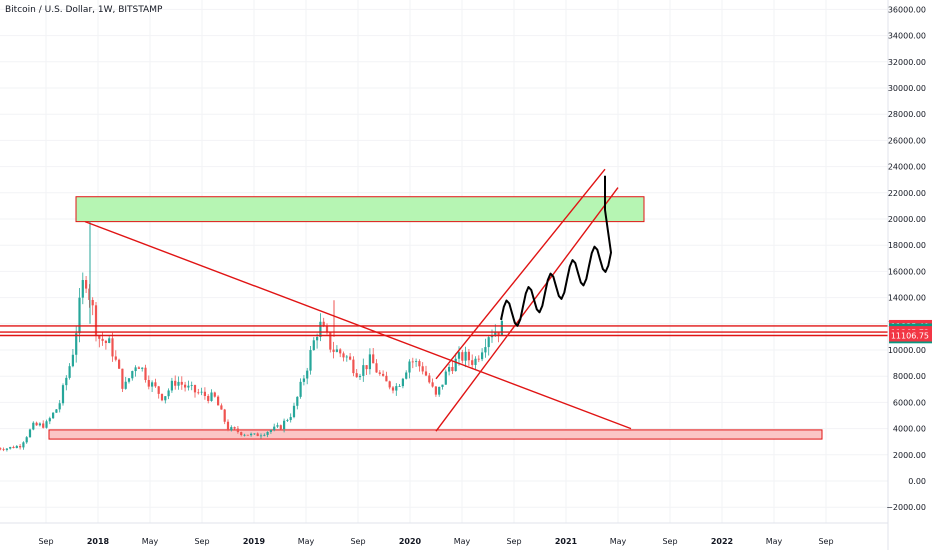 The width and height of the screenshot is (932, 550). I want to click on x-tick-label: 2021, so click(566, 541).